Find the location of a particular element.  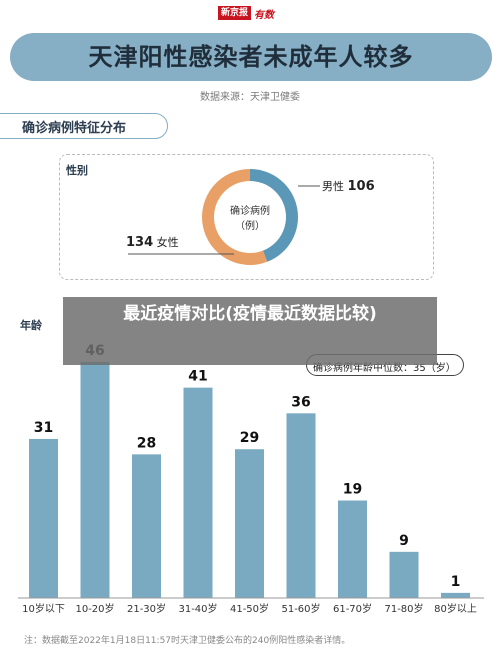

bar-value-label-7: 9 is located at coordinates (404, 541).